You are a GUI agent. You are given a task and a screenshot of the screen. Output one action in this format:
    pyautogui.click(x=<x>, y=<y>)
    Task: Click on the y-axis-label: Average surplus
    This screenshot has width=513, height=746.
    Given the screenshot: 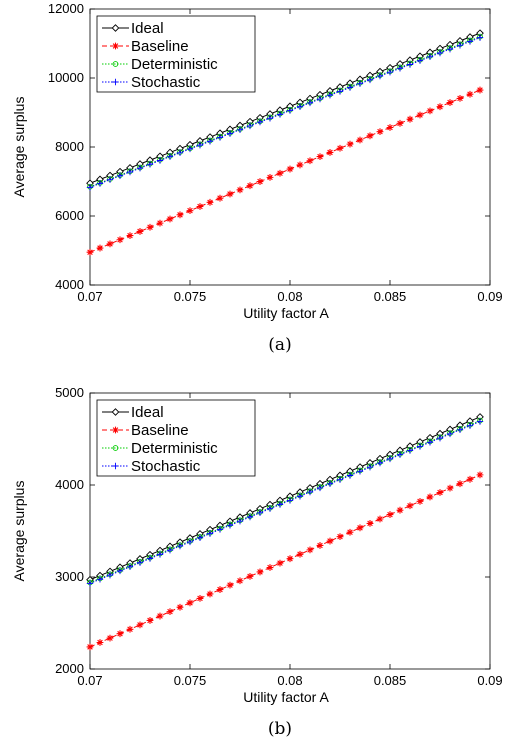 What is the action you would take?
    pyautogui.click(x=19, y=531)
    